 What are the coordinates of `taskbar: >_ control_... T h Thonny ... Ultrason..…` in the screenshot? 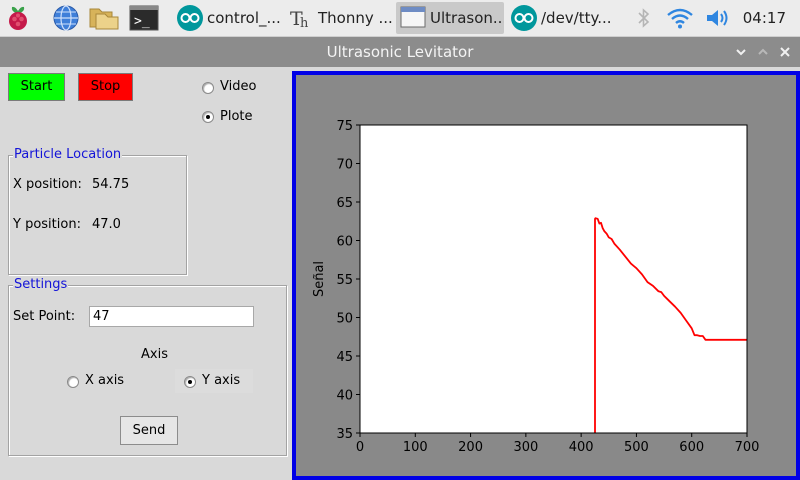 It's located at (400, 18).